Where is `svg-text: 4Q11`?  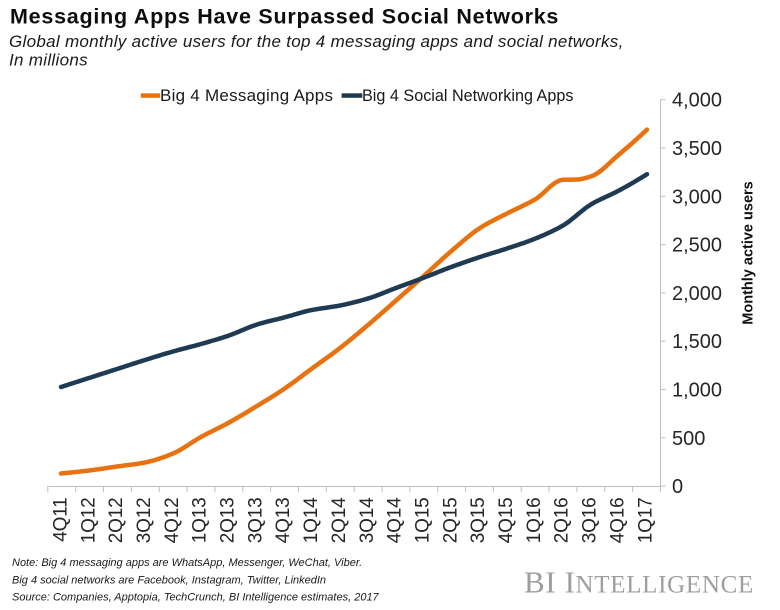 svg-text: 4Q11 is located at coordinates (60, 520).